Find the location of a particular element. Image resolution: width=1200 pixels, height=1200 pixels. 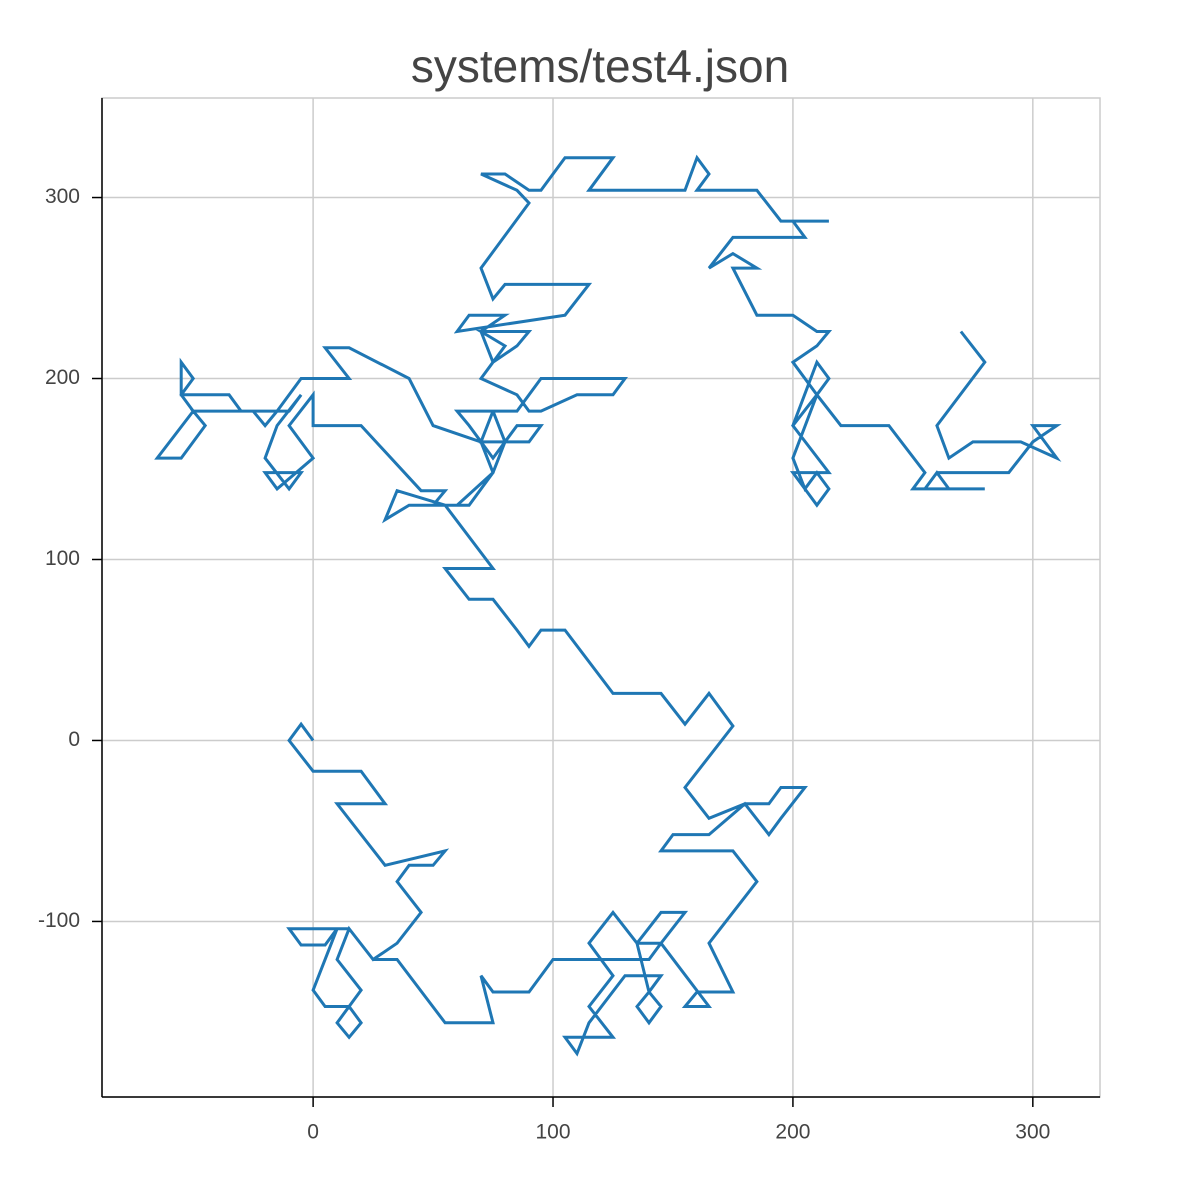

y-tick-label: 0 is located at coordinates (74, 739).